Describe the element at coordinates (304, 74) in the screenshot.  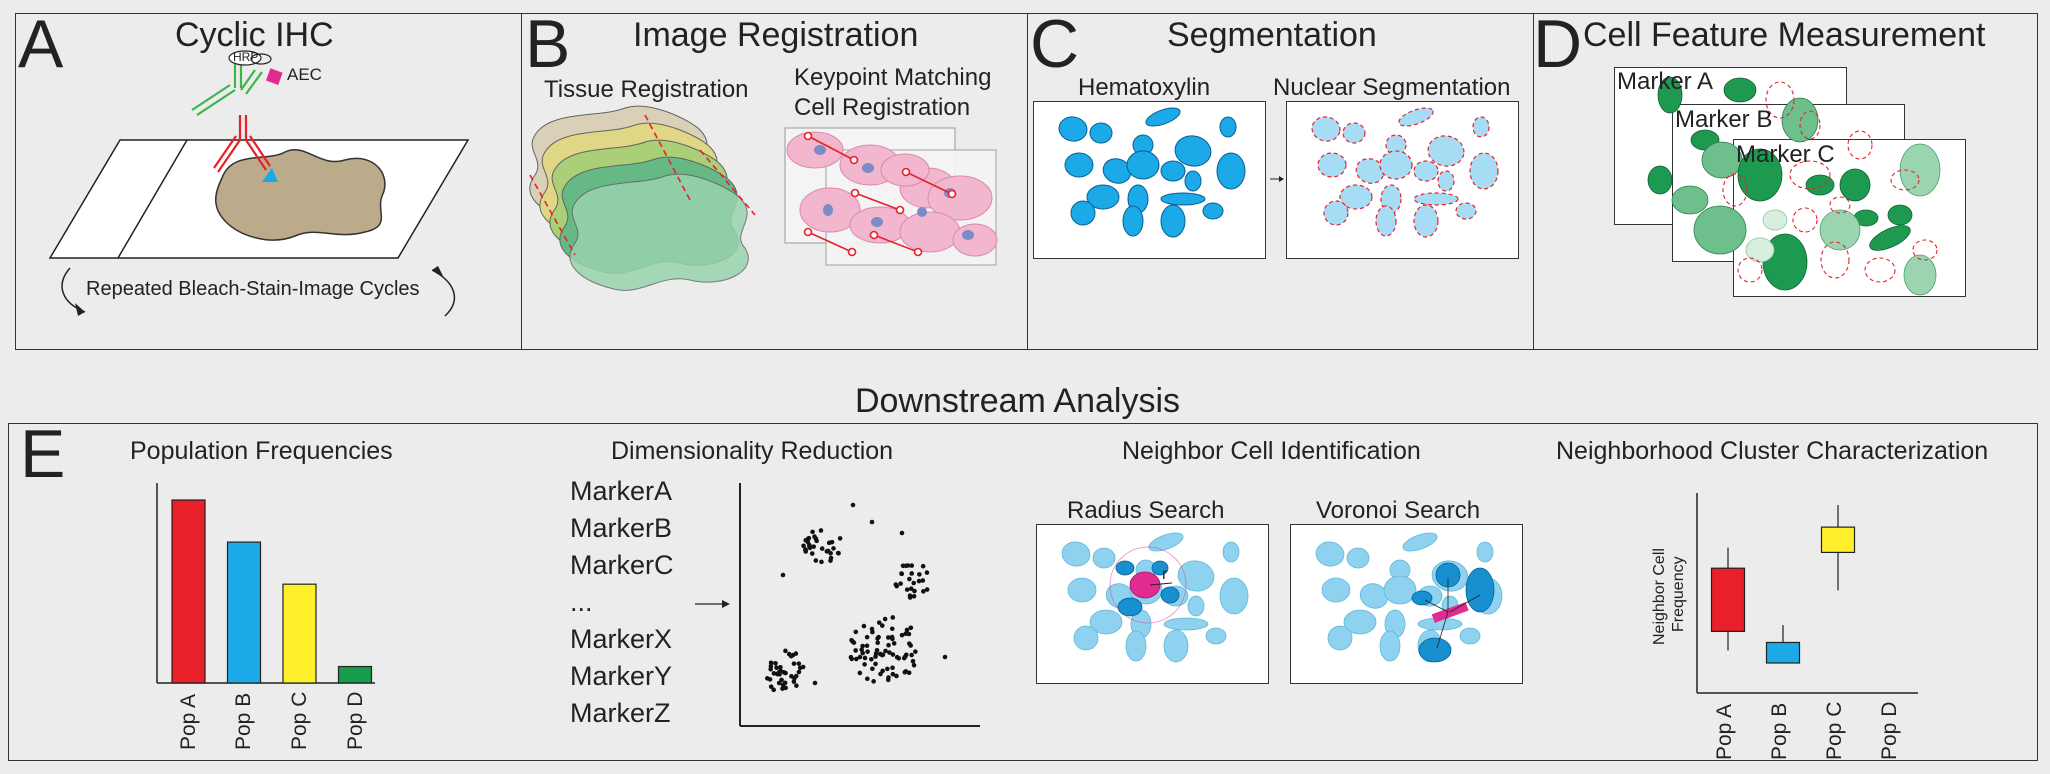
I see `aec-label: AEC` at that location.